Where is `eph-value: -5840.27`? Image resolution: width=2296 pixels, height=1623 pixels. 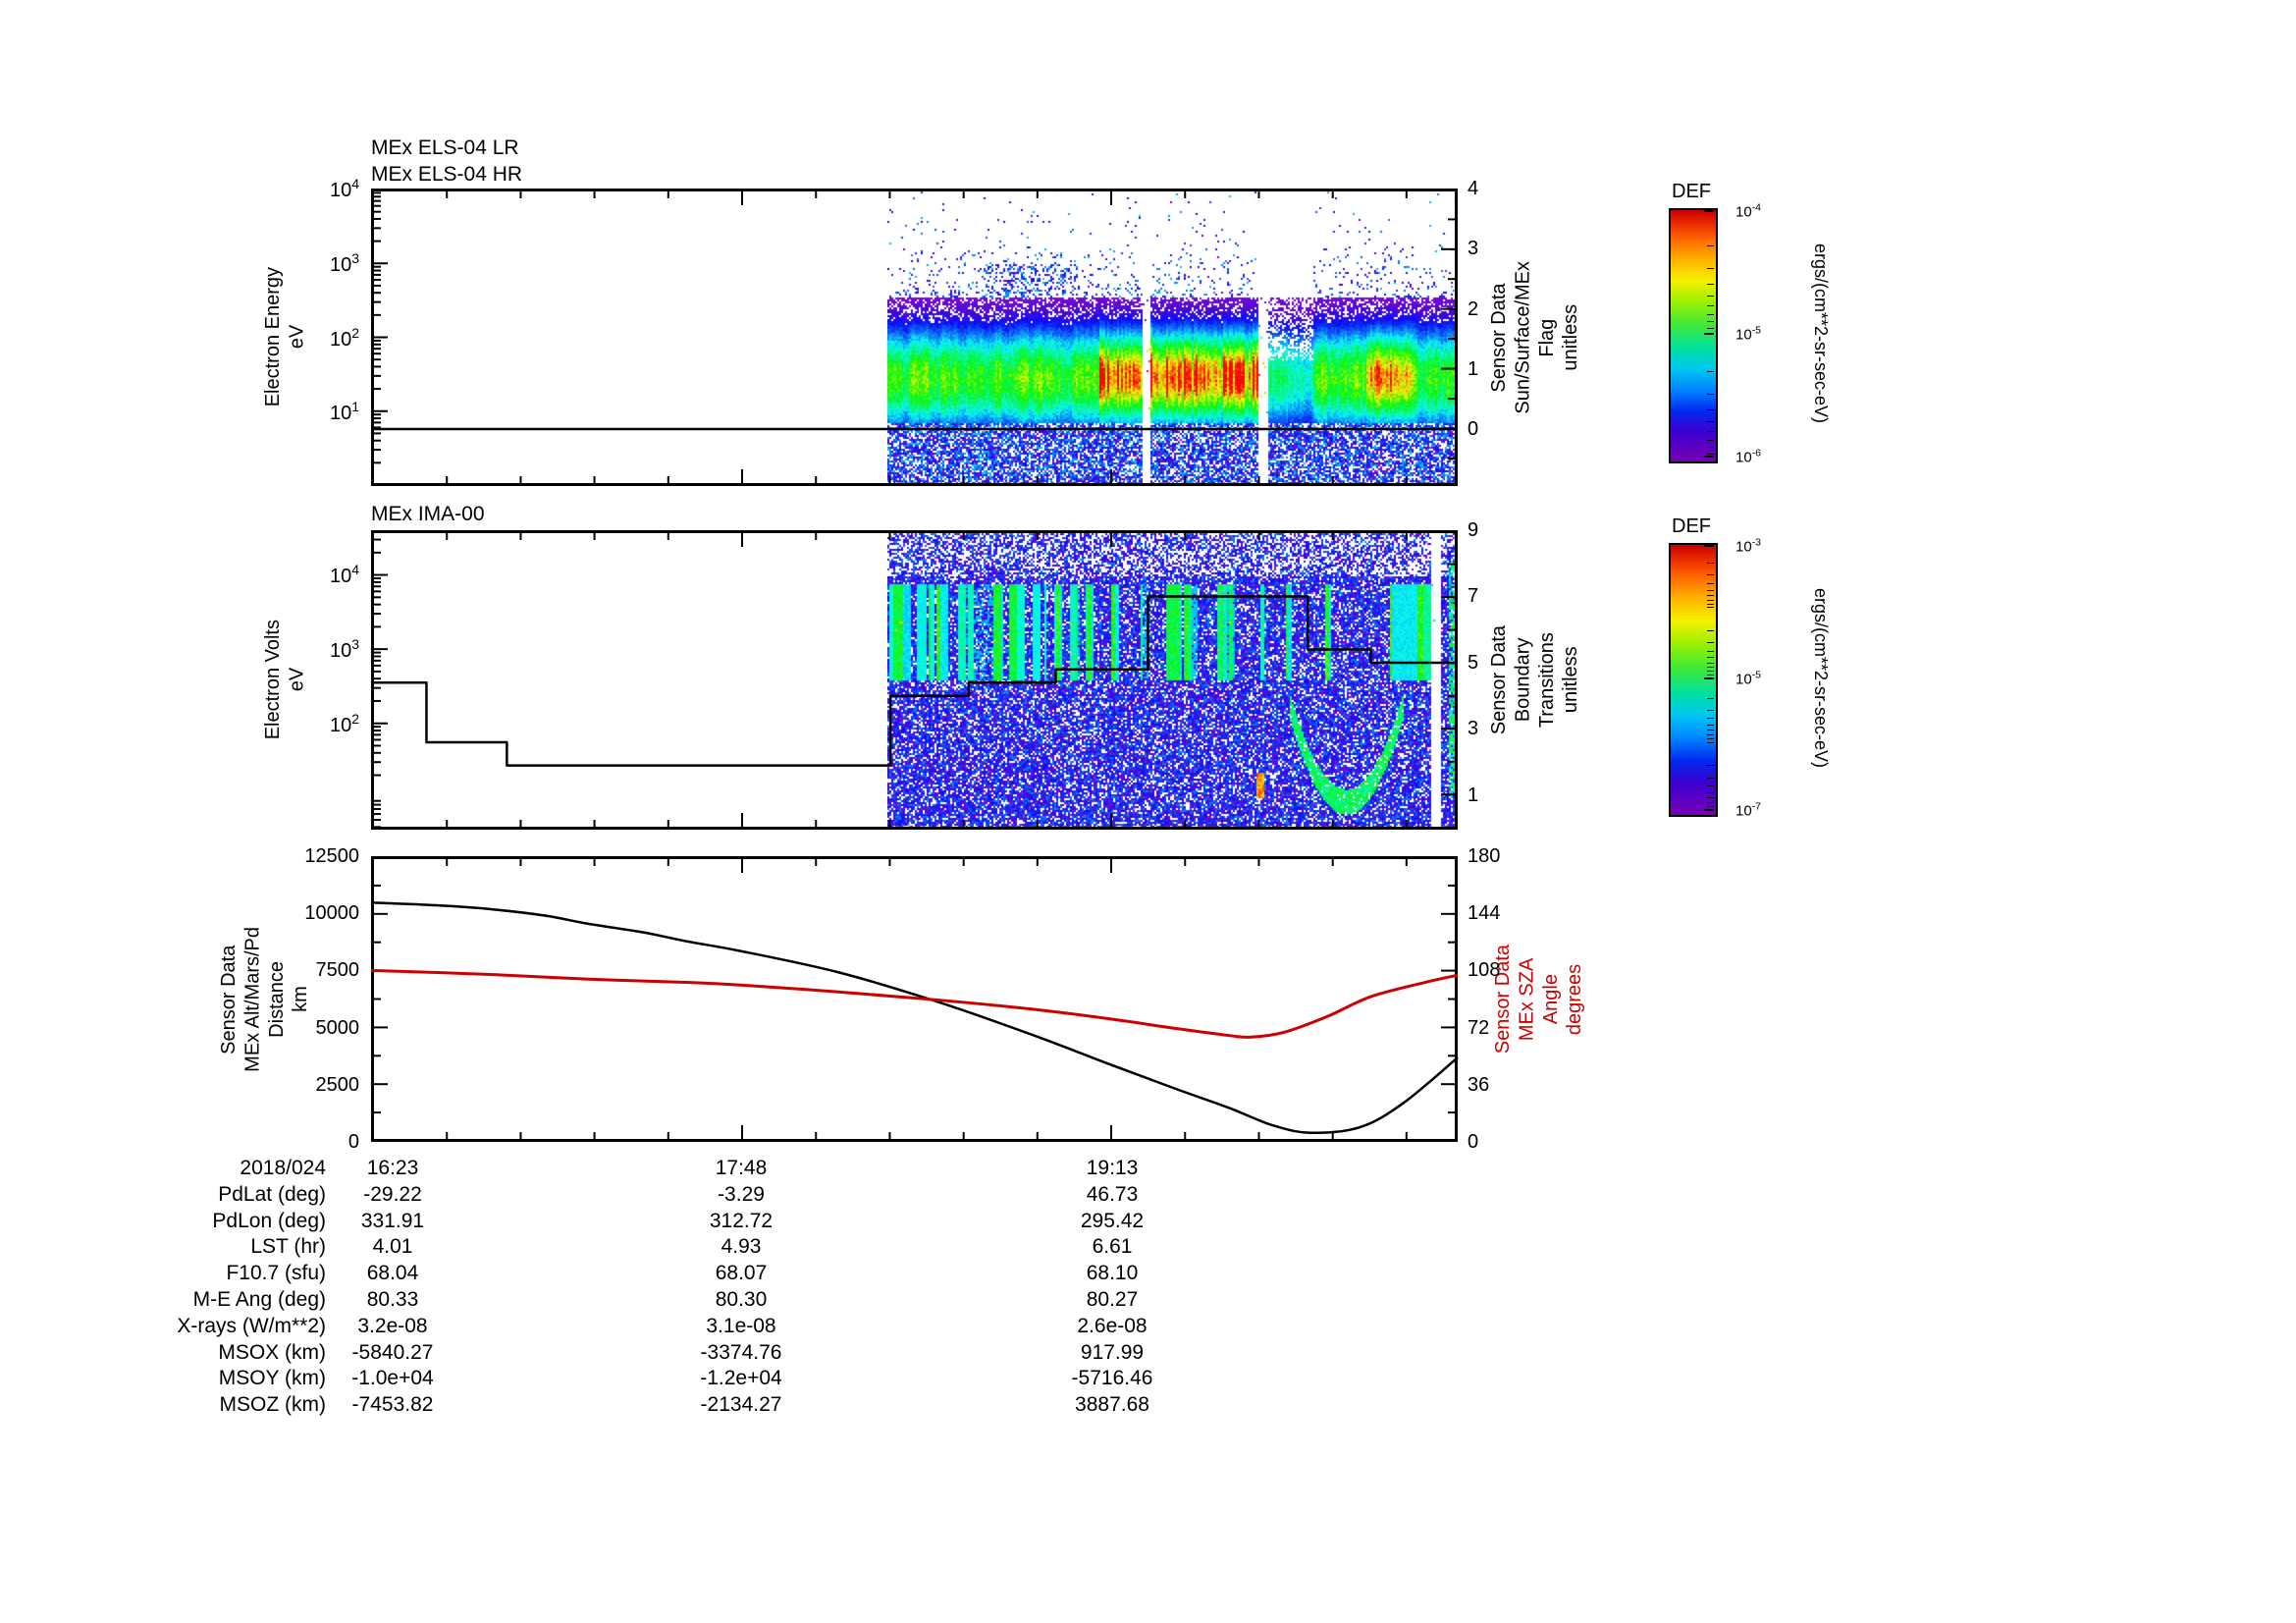
eph-value: -5840.27 is located at coordinates (392, 1352).